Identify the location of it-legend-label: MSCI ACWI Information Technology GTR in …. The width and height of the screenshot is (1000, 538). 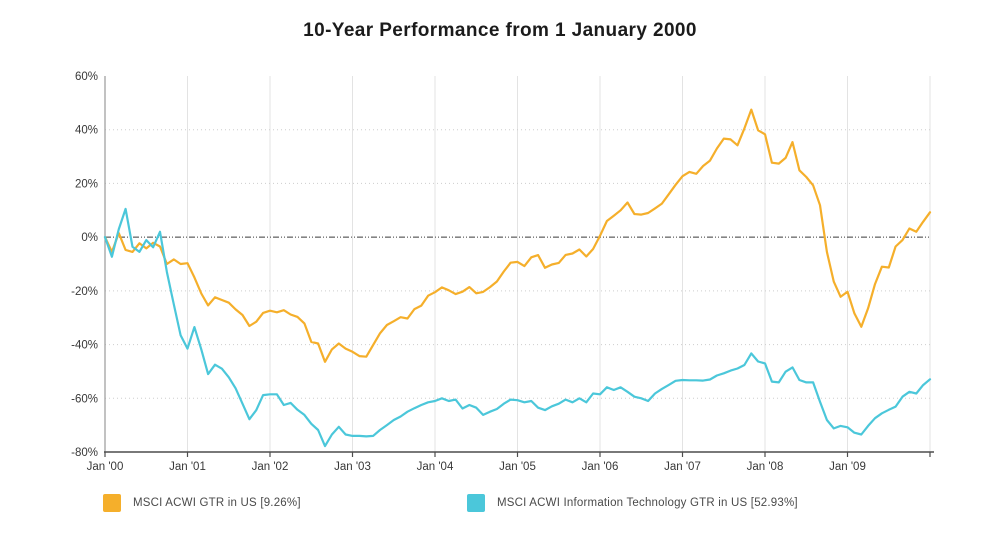
(647, 503).